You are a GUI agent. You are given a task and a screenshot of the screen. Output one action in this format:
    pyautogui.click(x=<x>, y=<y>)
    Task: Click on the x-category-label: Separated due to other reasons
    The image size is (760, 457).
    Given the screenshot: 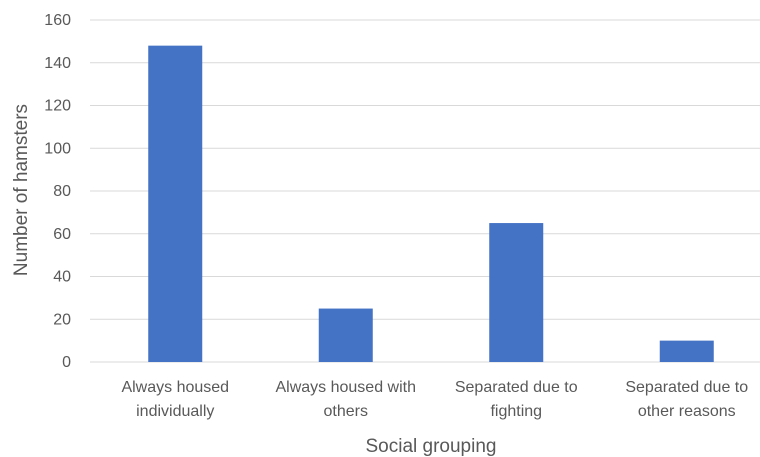 What is the action you would take?
    pyautogui.click(x=686, y=399)
    